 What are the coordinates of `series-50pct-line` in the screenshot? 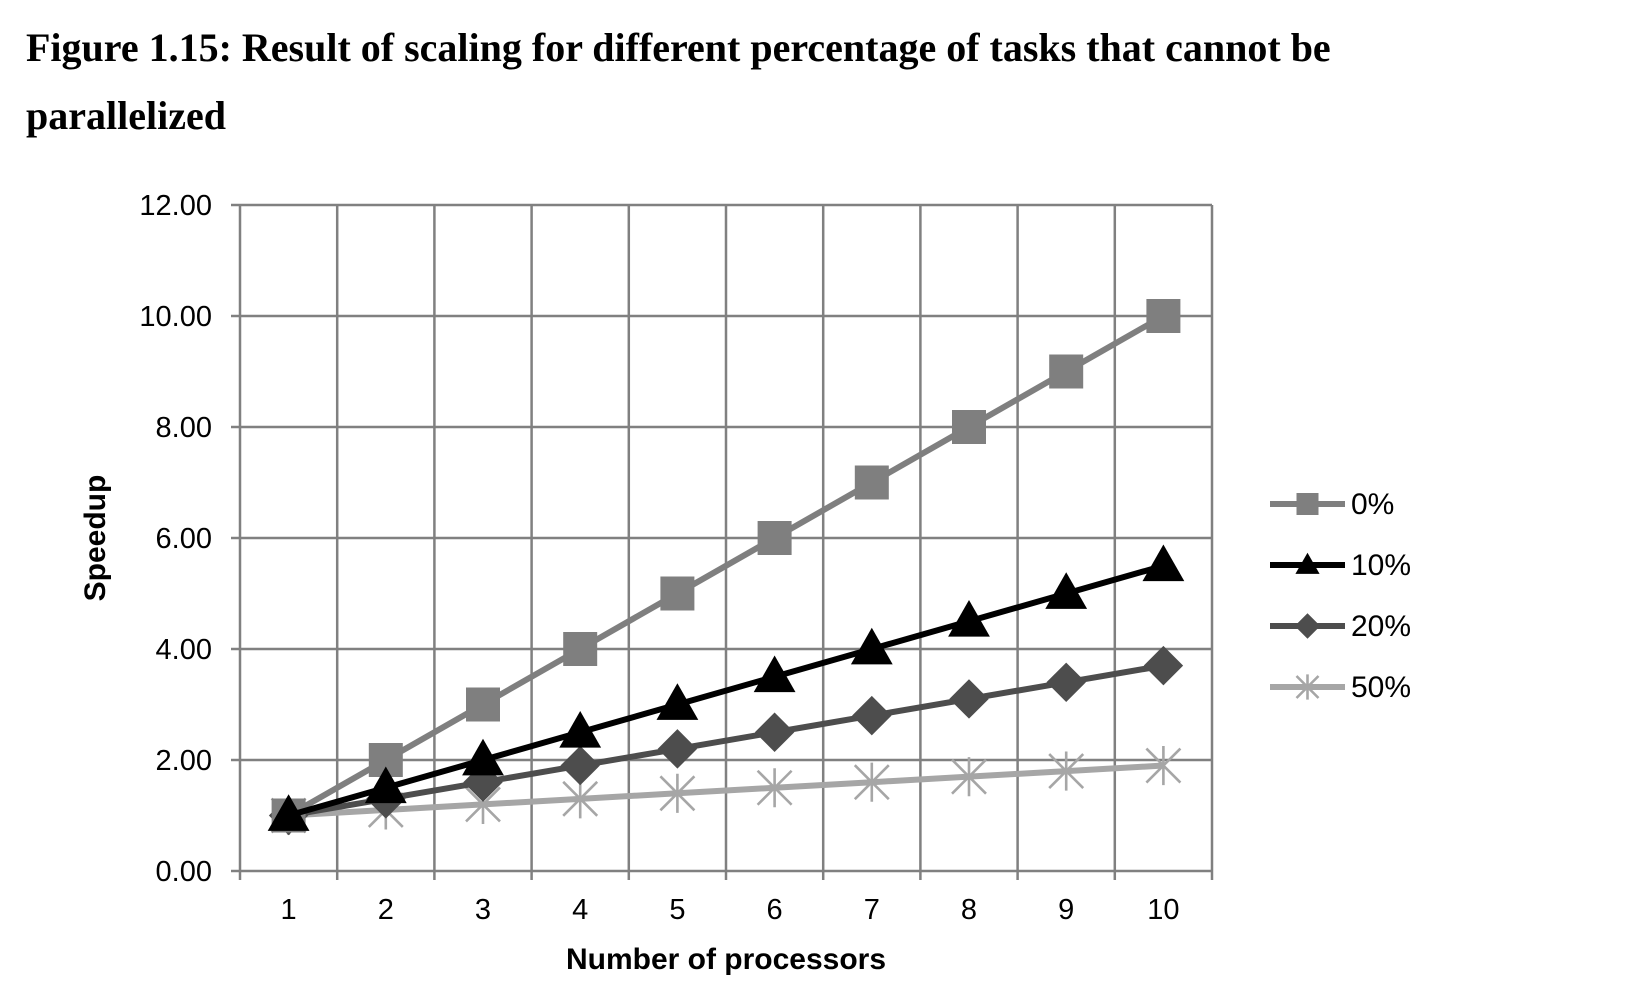 It's located at (726, 790).